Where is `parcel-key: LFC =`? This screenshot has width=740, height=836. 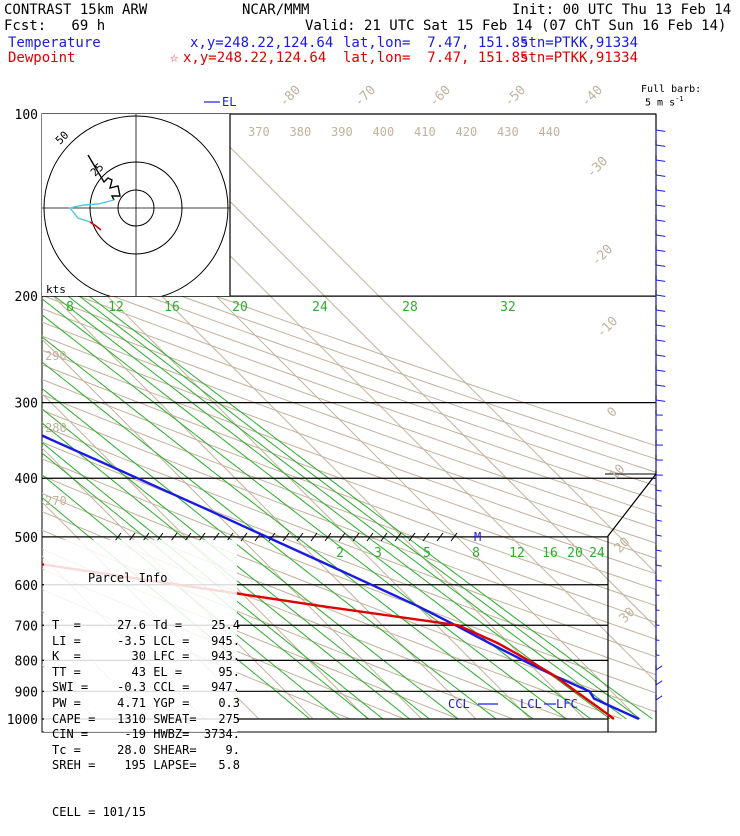 parcel-key: LFC = is located at coordinates (174, 657).